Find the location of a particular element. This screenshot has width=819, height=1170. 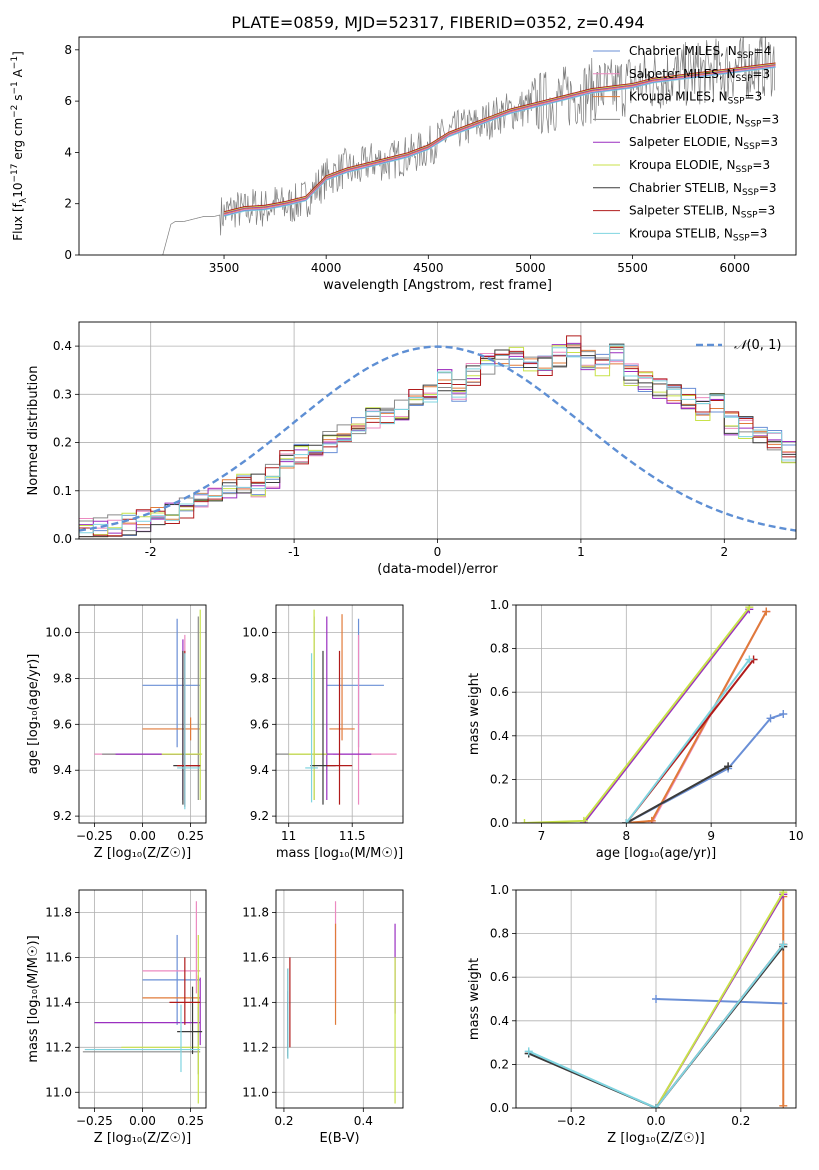

y-tick-label: 1.0 is located at coordinates (499, 890).